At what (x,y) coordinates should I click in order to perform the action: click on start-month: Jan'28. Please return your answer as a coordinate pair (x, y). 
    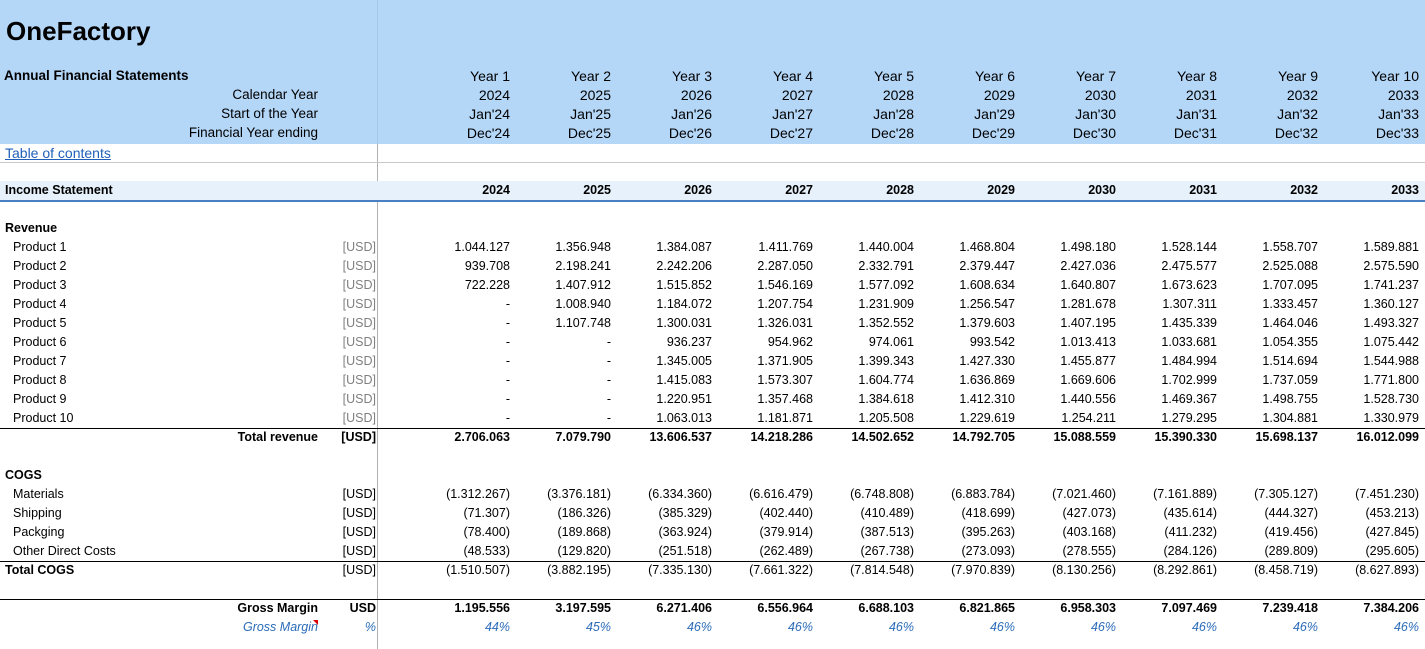
    Looking at the image, I should click on (893, 114).